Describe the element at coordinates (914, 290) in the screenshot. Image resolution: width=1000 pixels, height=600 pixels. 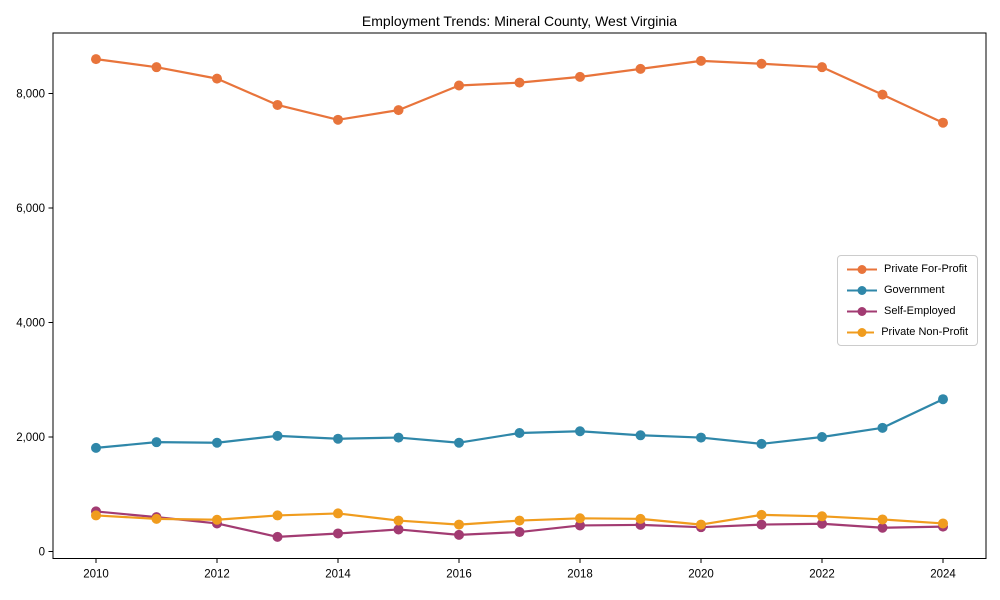
I see `legend-label: Government` at that location.